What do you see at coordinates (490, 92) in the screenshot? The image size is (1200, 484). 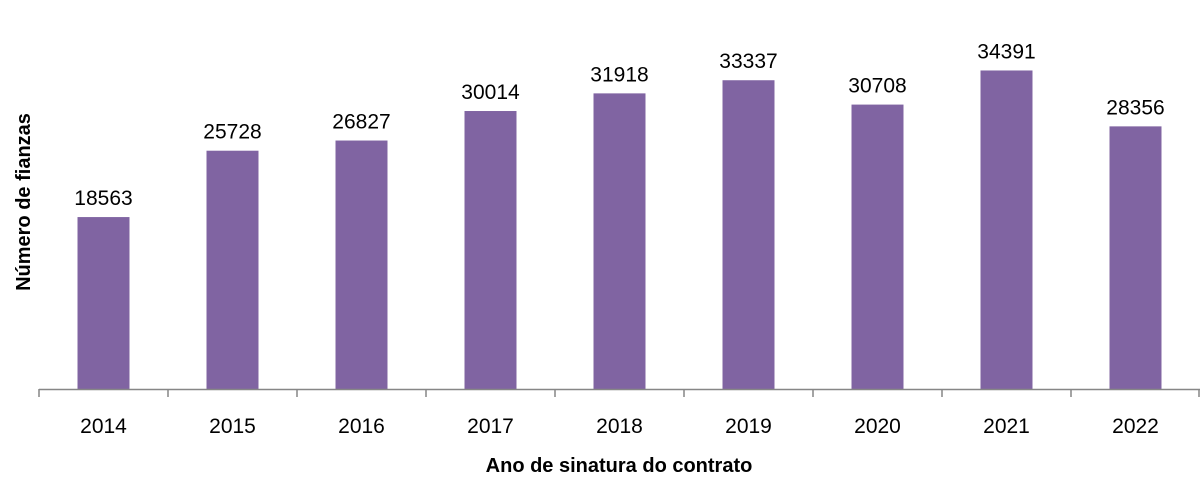 I see `data-label-2017: 30014` at bounding box center [490, 92].